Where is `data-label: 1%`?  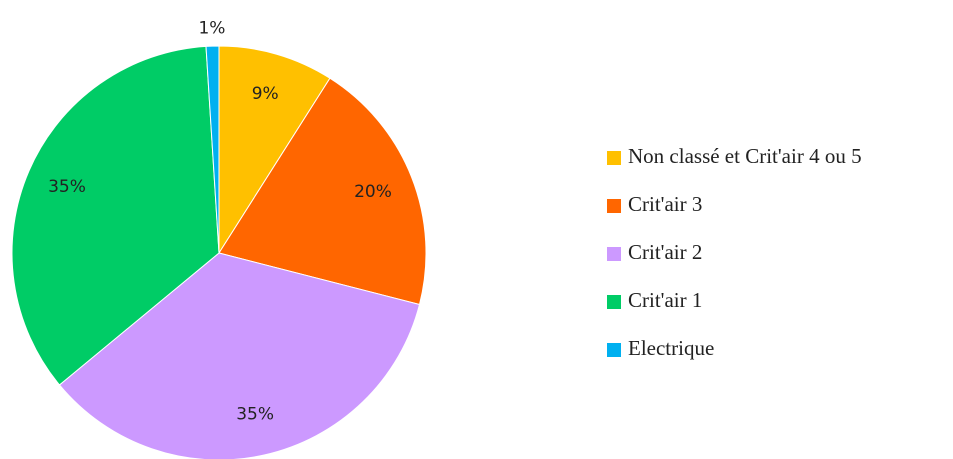
data-label: 1% is located at coordinates (211, 29).